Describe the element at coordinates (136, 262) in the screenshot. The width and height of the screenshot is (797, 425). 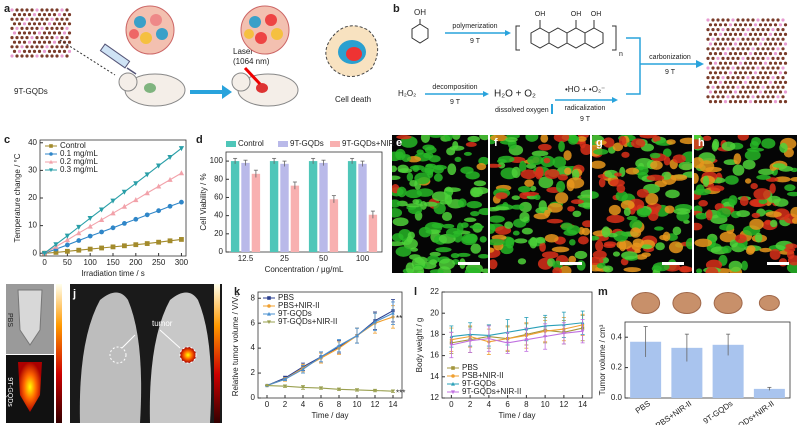
I see `x-tick-label: 200` at that location.